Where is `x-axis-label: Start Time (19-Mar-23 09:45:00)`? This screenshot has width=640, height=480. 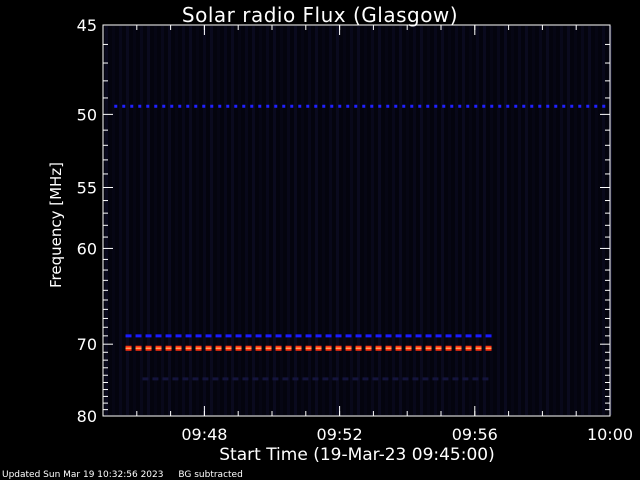 x-axis-label: Start Time (19-Mar-23 09:45:00) is located at coordinates (357, 455).